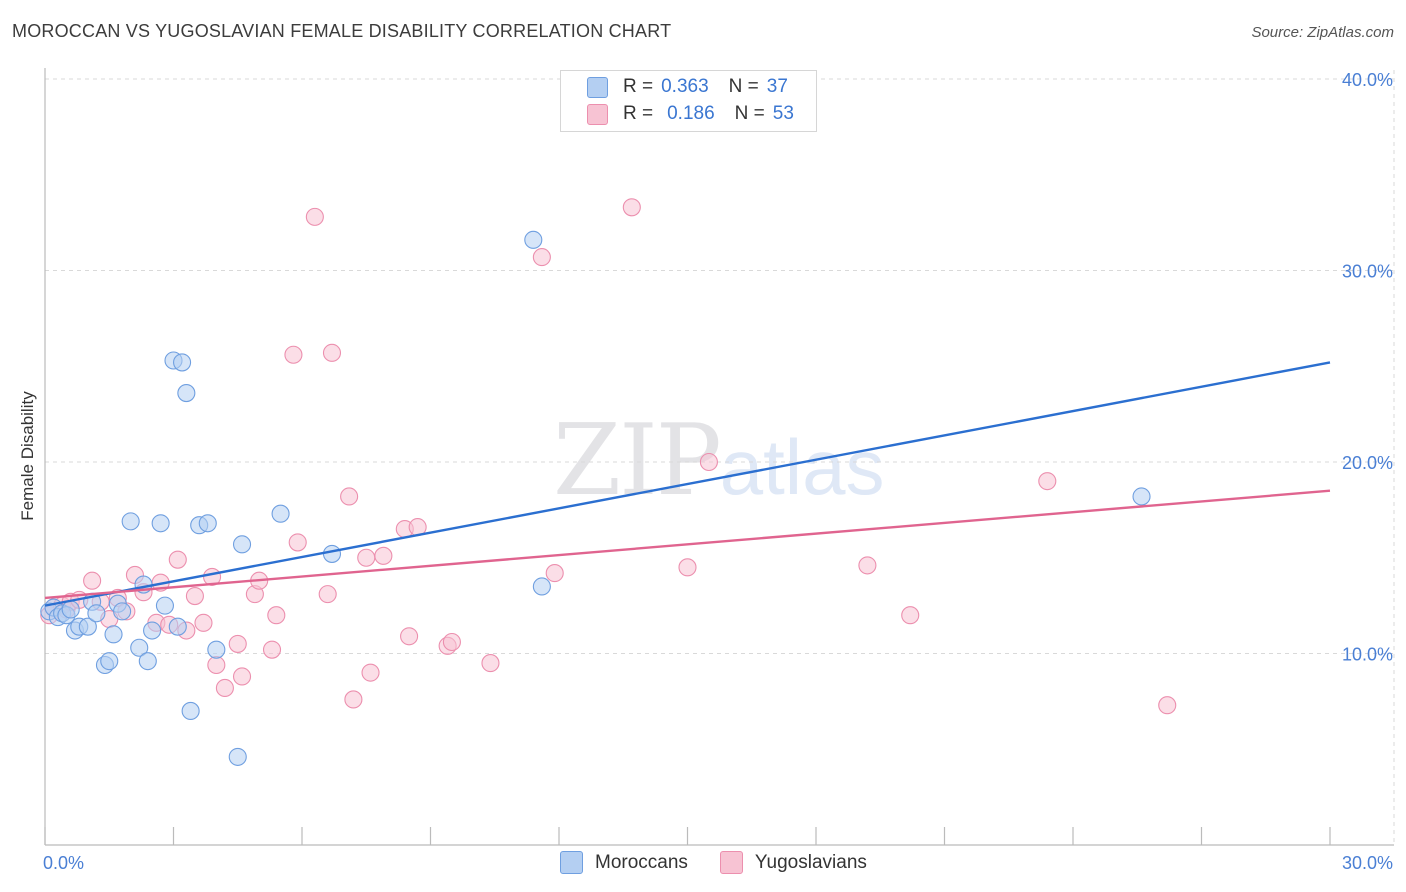  Describe the element at coordinates (1322, 32) in the screenshot. I see `source-label: Source: ZipAtlas.com` at that location.